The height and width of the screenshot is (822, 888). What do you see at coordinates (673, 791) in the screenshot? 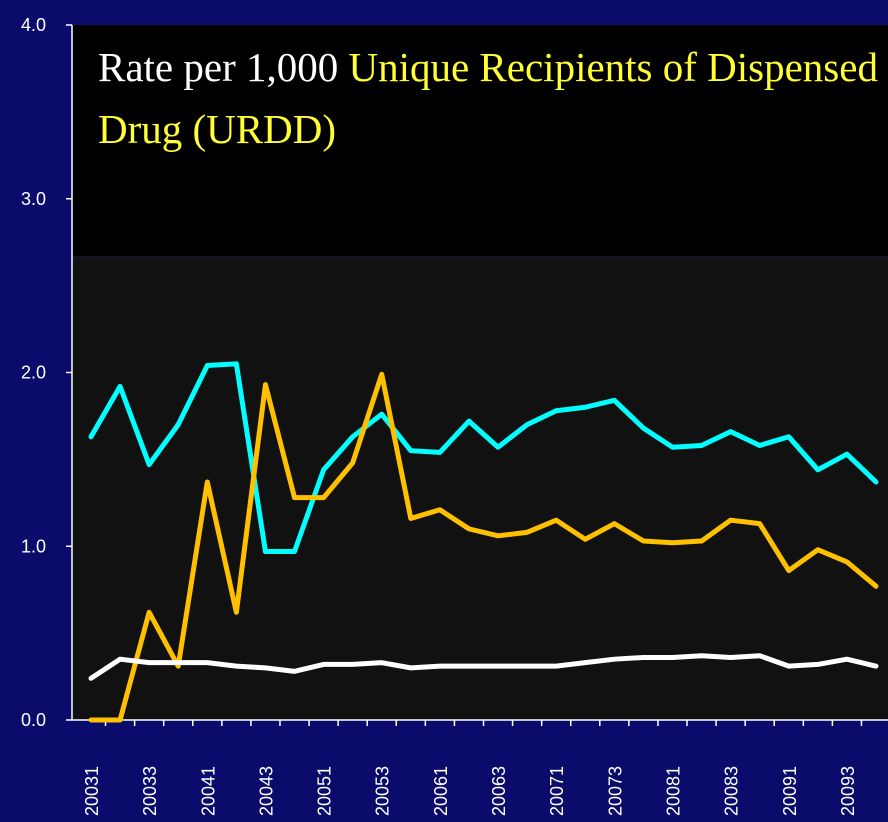
I see `x-tick-label: 20081` at bounding box center [673, 791].